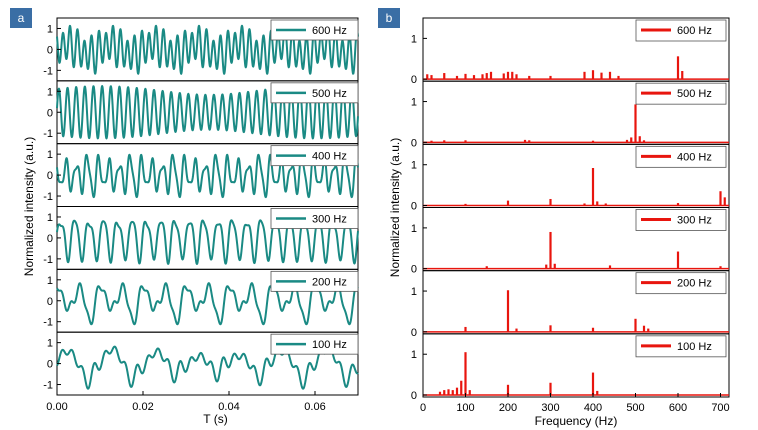  What do you see at coordinates (720, 408) in the screenshot?
I see `x-tick-label: 700` at bounding box center [720, 408].